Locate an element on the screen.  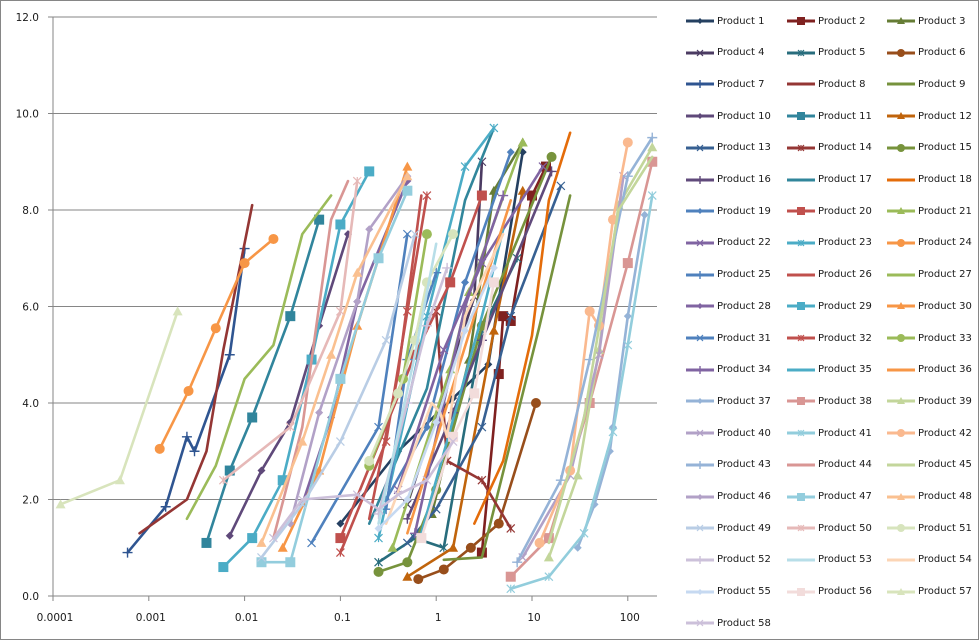
legend-item: Product 29 is located at coordinates (829, 306).